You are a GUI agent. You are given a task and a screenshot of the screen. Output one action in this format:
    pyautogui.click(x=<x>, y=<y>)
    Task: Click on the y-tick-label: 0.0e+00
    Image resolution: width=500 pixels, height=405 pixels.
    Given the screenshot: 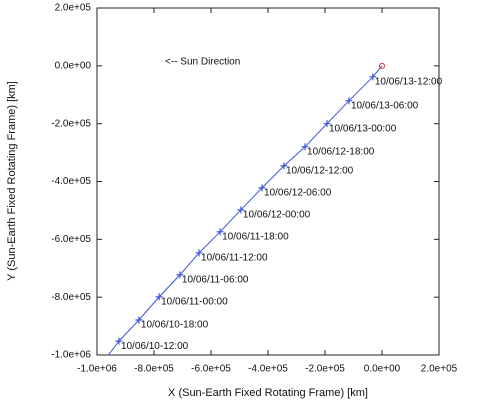 What is the action you would take?
    pyautogui.click(x=73, y=65)
    